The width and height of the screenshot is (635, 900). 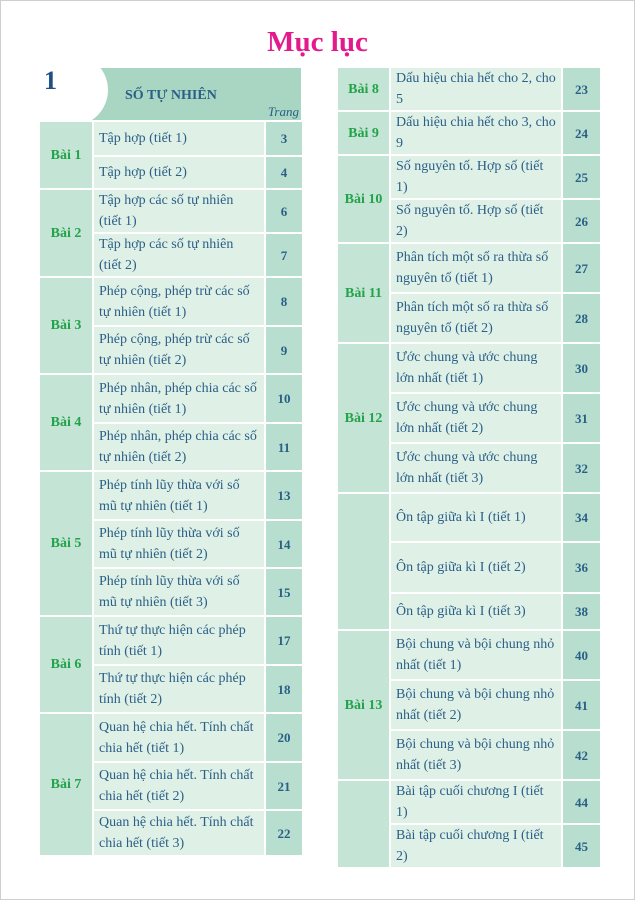 I want to click on toc-entry-page: 40, so click(x=581, y=655).